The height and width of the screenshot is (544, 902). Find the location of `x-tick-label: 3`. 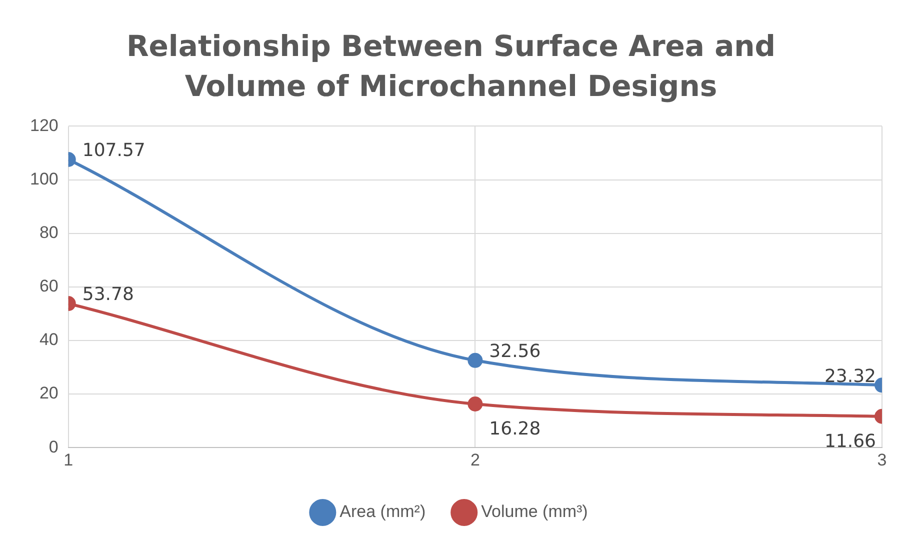

x-tick-label: 3 is located at coordinates (882, 460).